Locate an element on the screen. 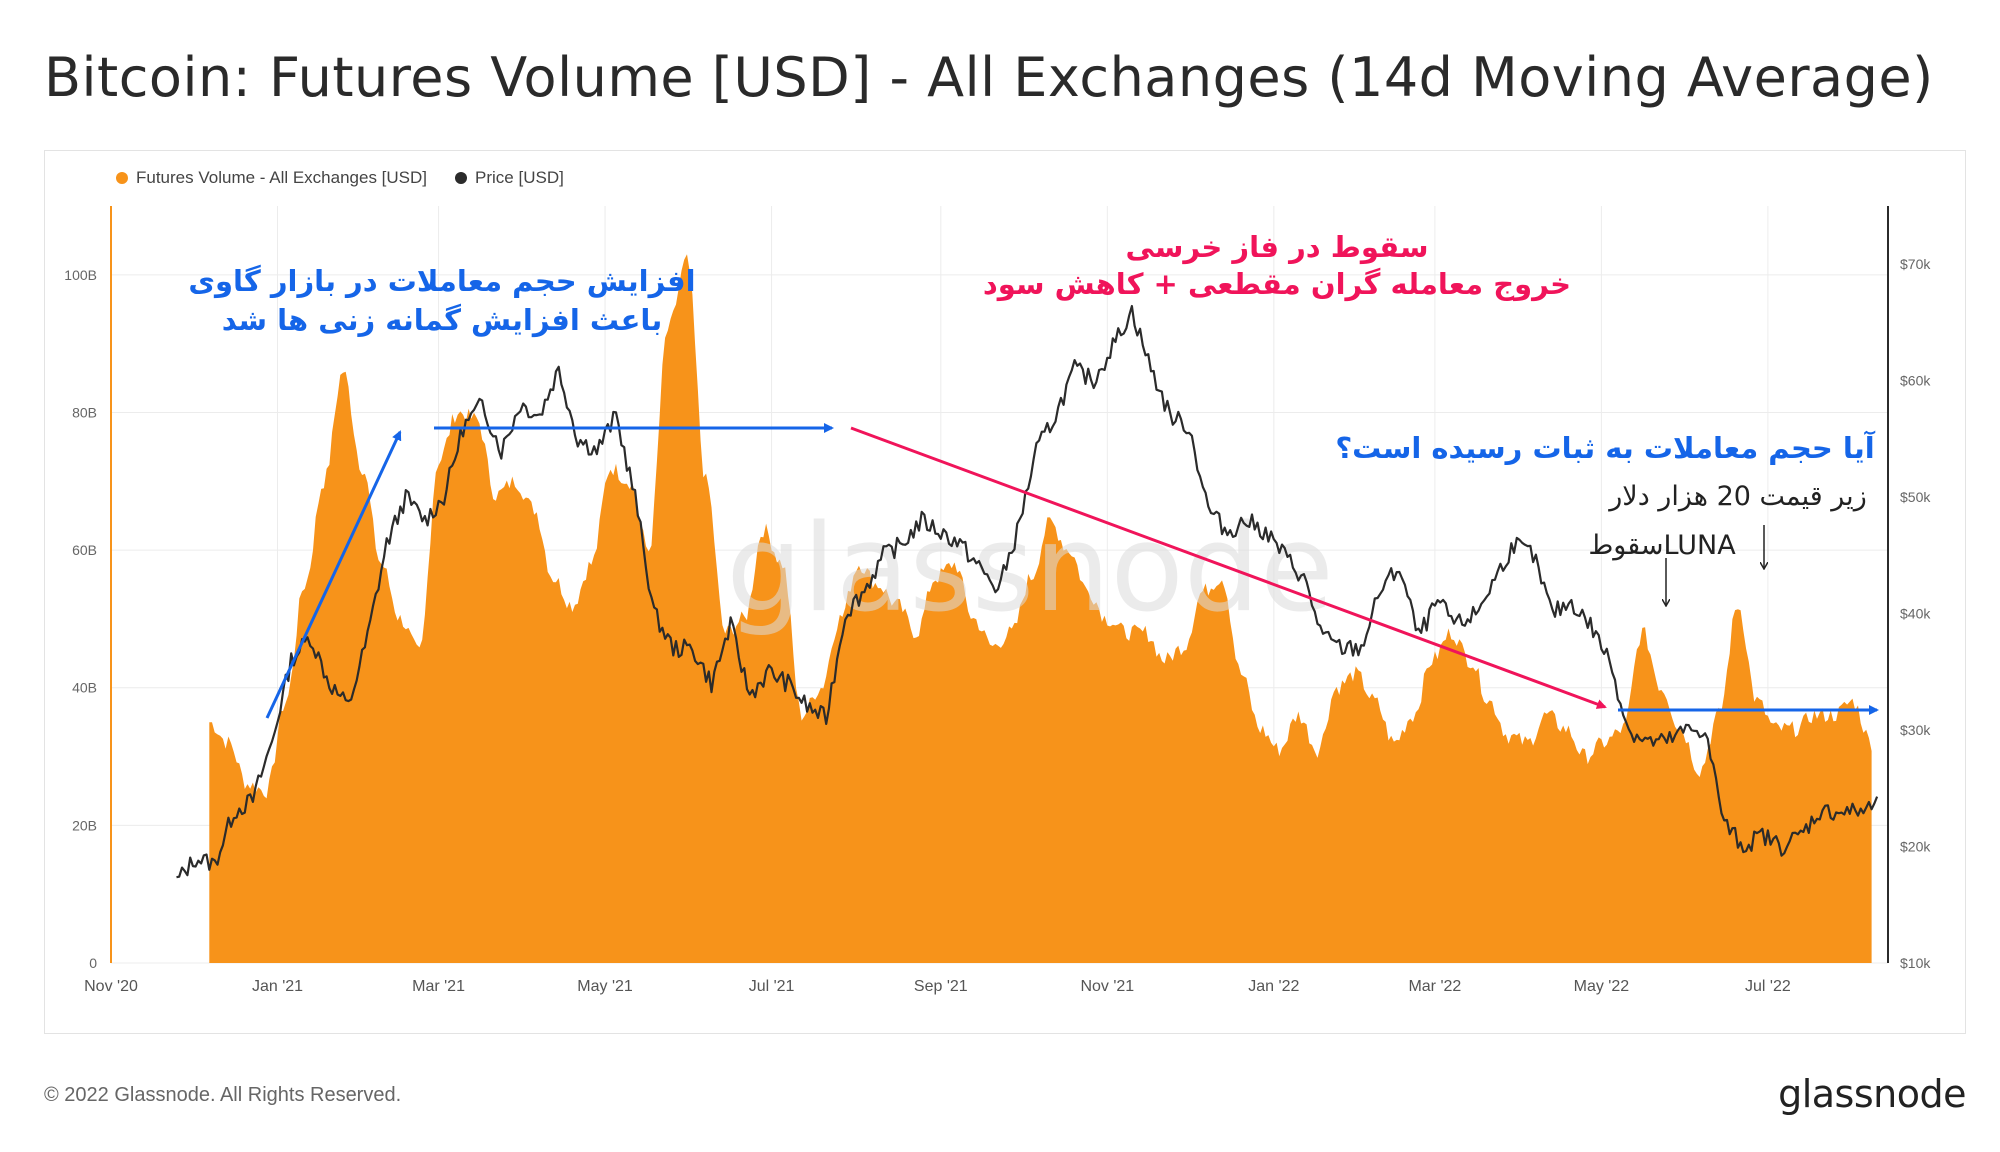 The image size is (2000, 1152). x-tick-label: Jan '21 is located at coordinates (277, 986).